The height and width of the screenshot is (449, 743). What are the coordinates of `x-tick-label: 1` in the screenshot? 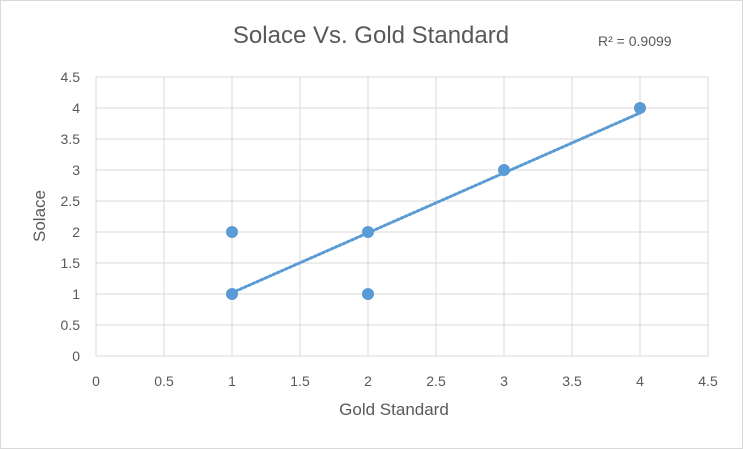 It's located at (232, 381).